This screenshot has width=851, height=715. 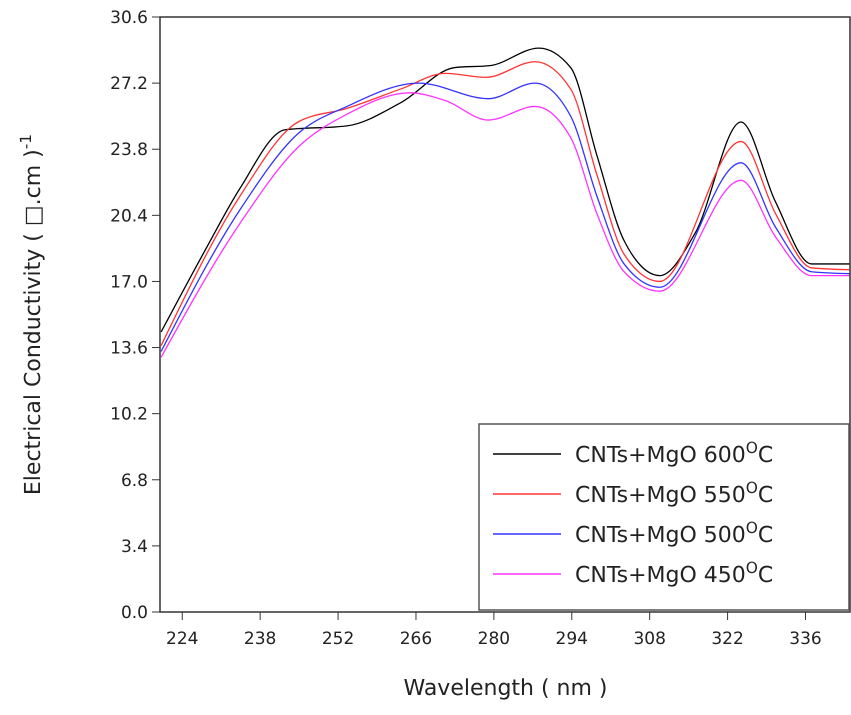 What do you see at coordinates (727, 639) in the screenshot?
I see `x-tick-label: 322` at bounding box center [727, 639].